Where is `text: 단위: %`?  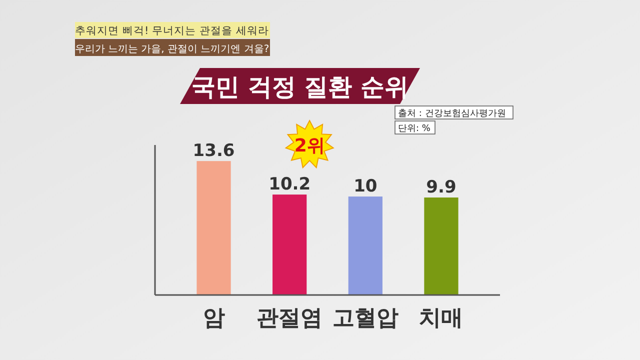
text: 단위: % is located at coordinates (414, 129).